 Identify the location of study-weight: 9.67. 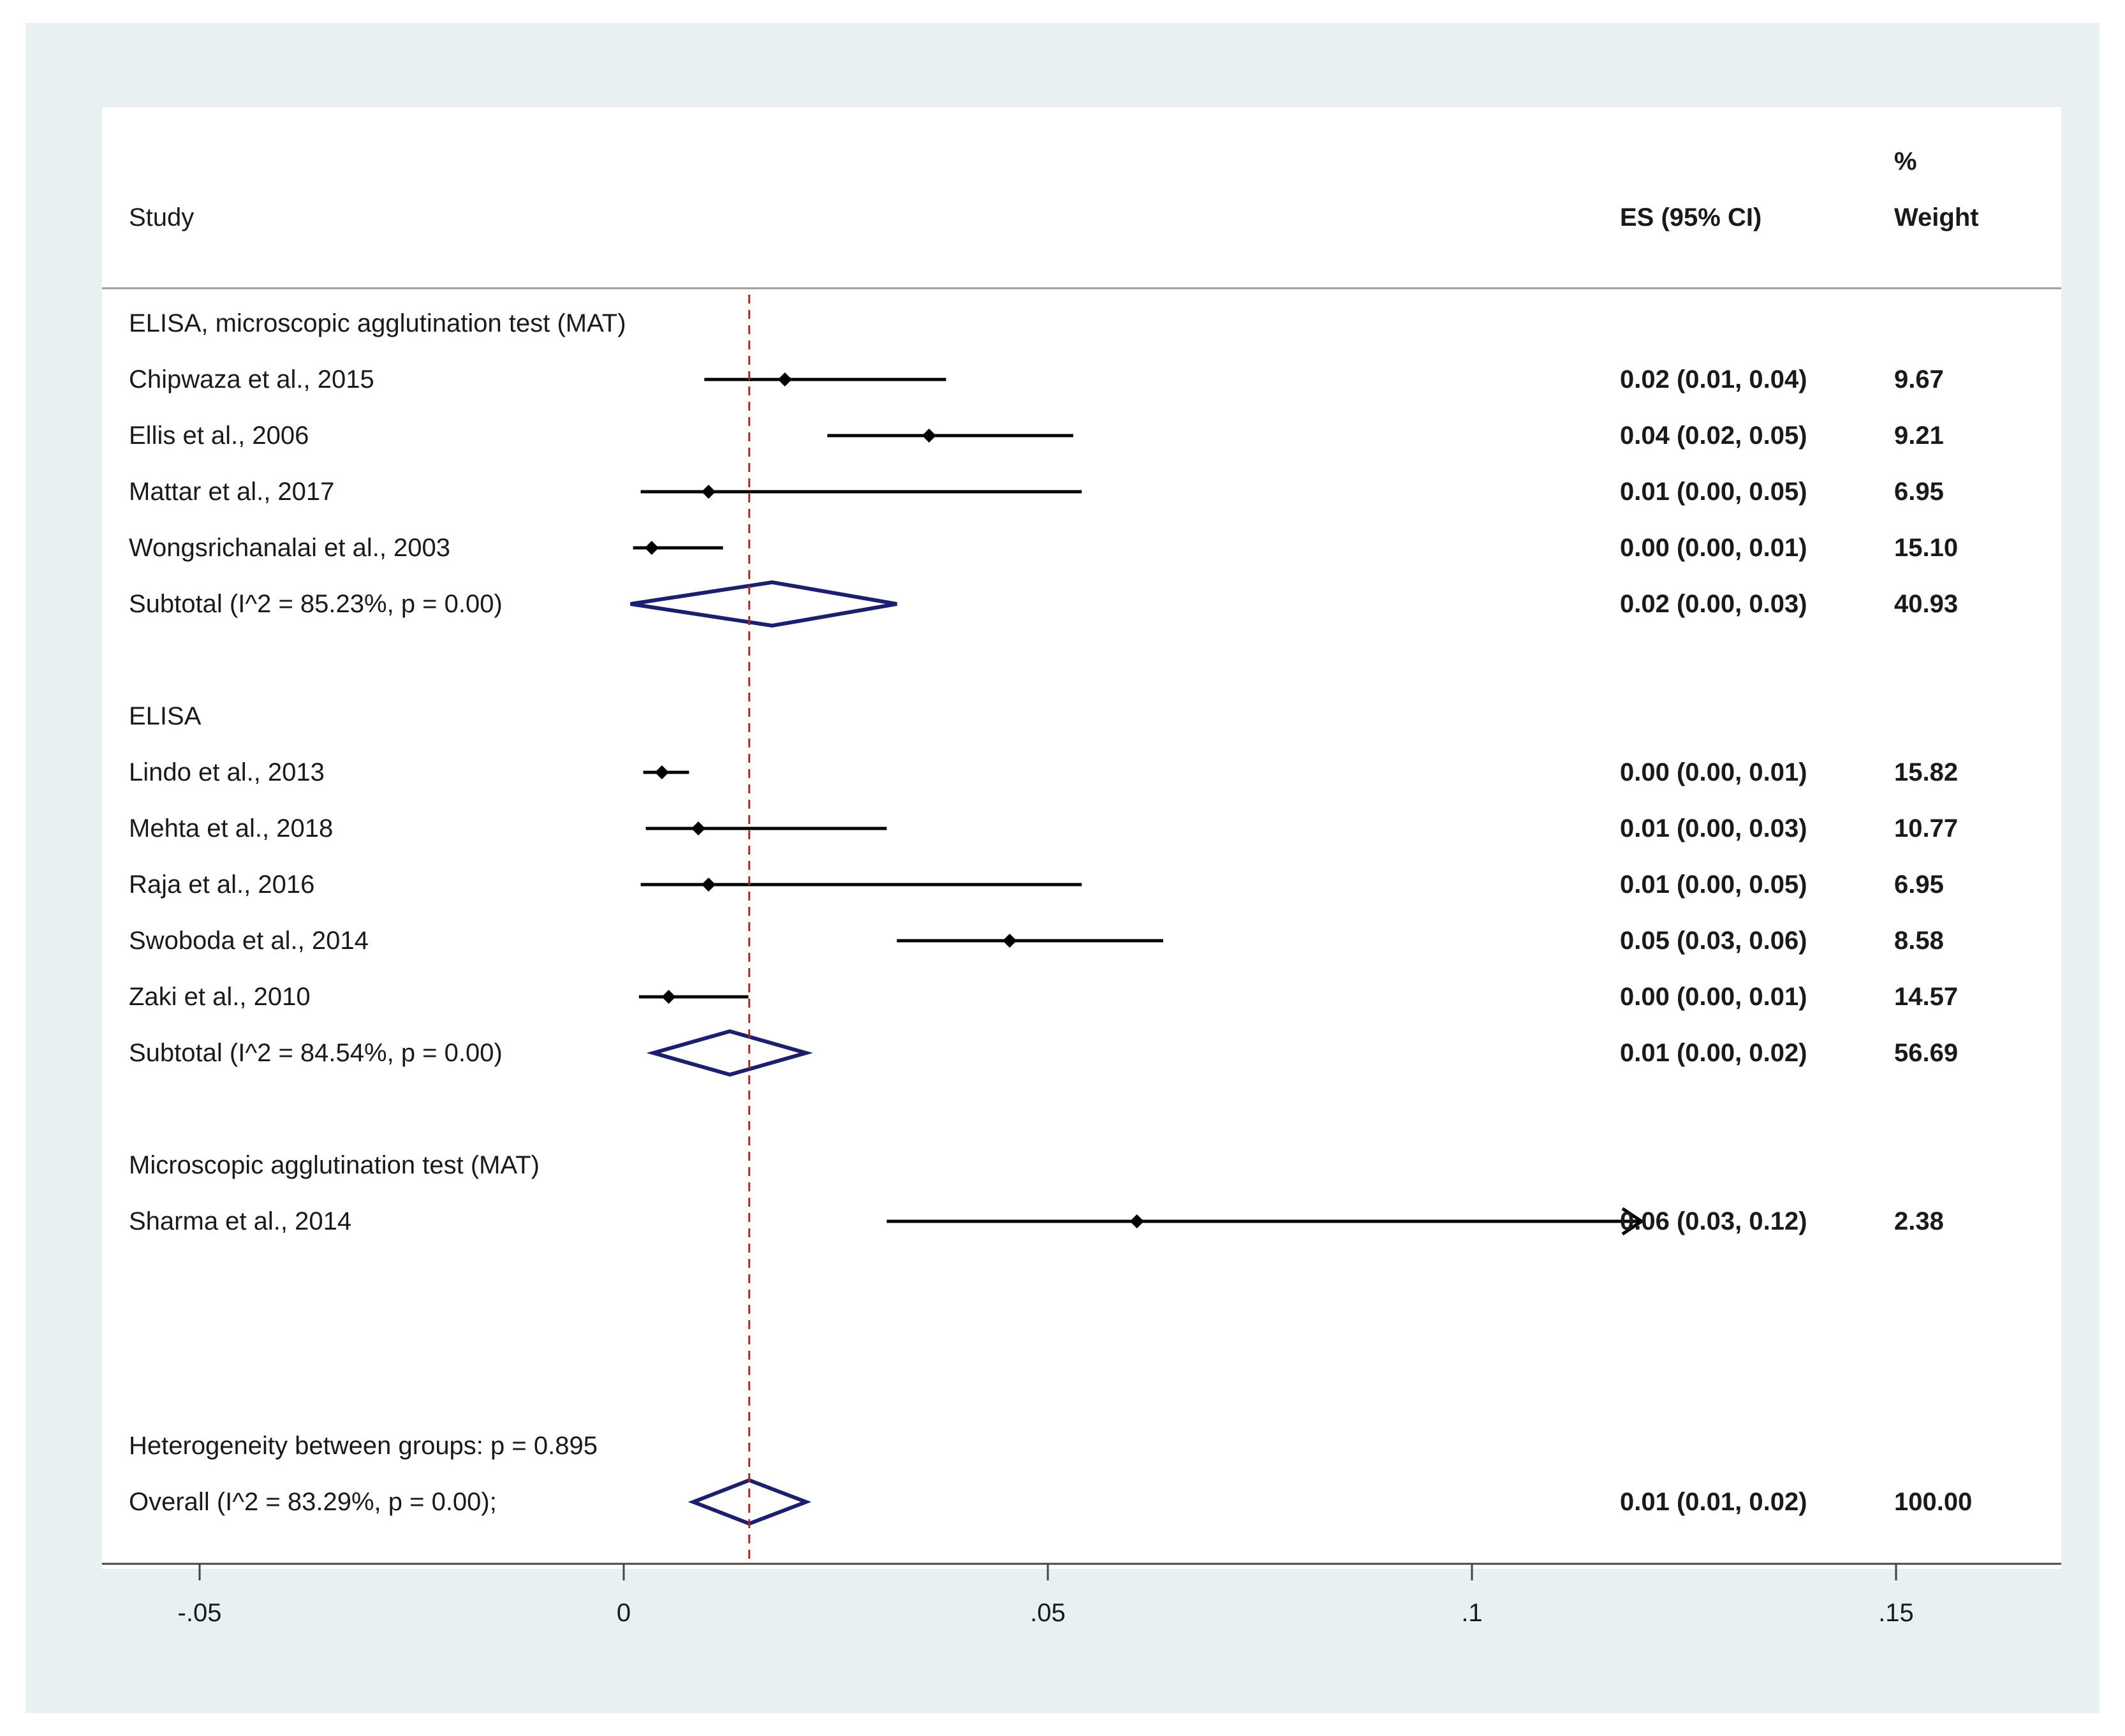
(1919, 379).